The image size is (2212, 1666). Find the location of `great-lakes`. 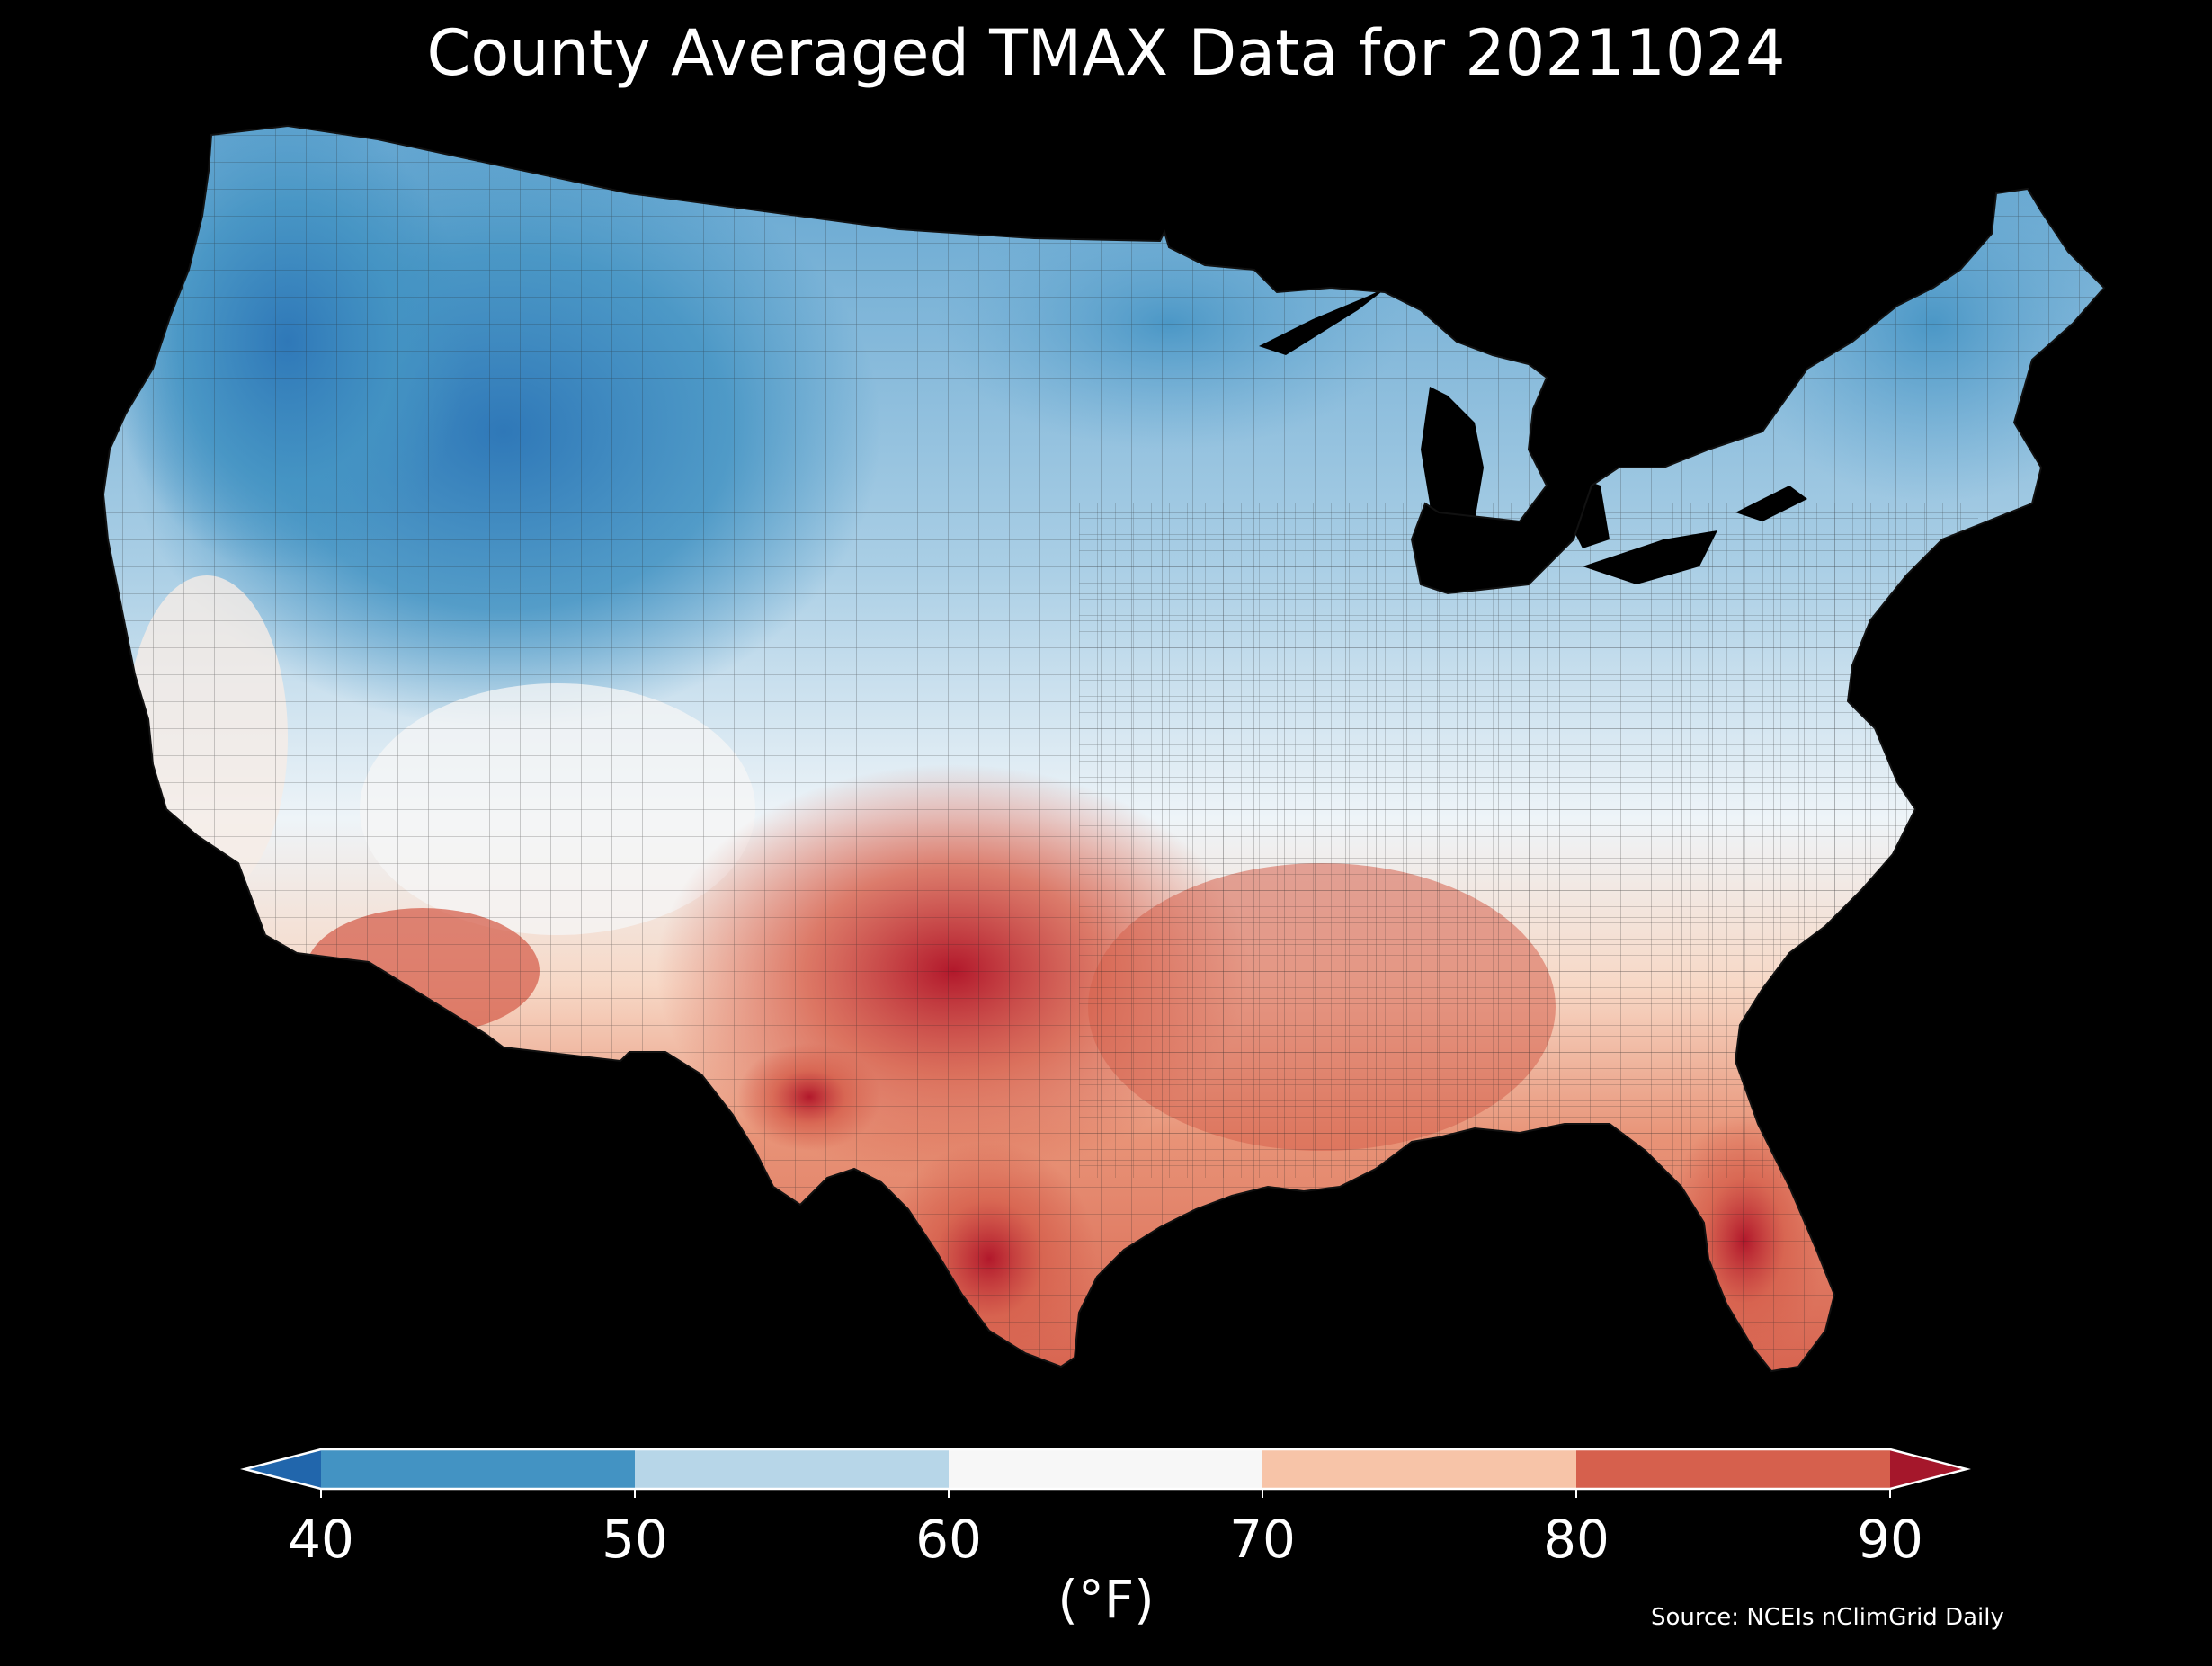

great-lakes is located at coordinates (1533, 435).